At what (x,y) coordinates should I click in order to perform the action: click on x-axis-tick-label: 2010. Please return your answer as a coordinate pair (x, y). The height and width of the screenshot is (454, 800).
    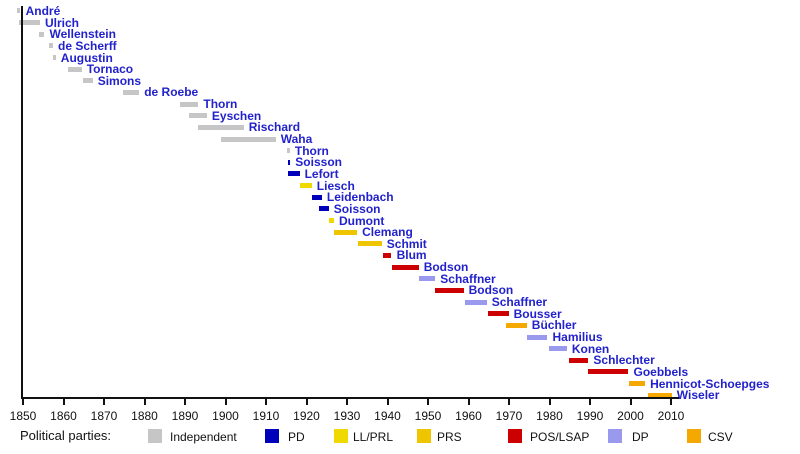
    Looking at the image, I should click on (671, 416).